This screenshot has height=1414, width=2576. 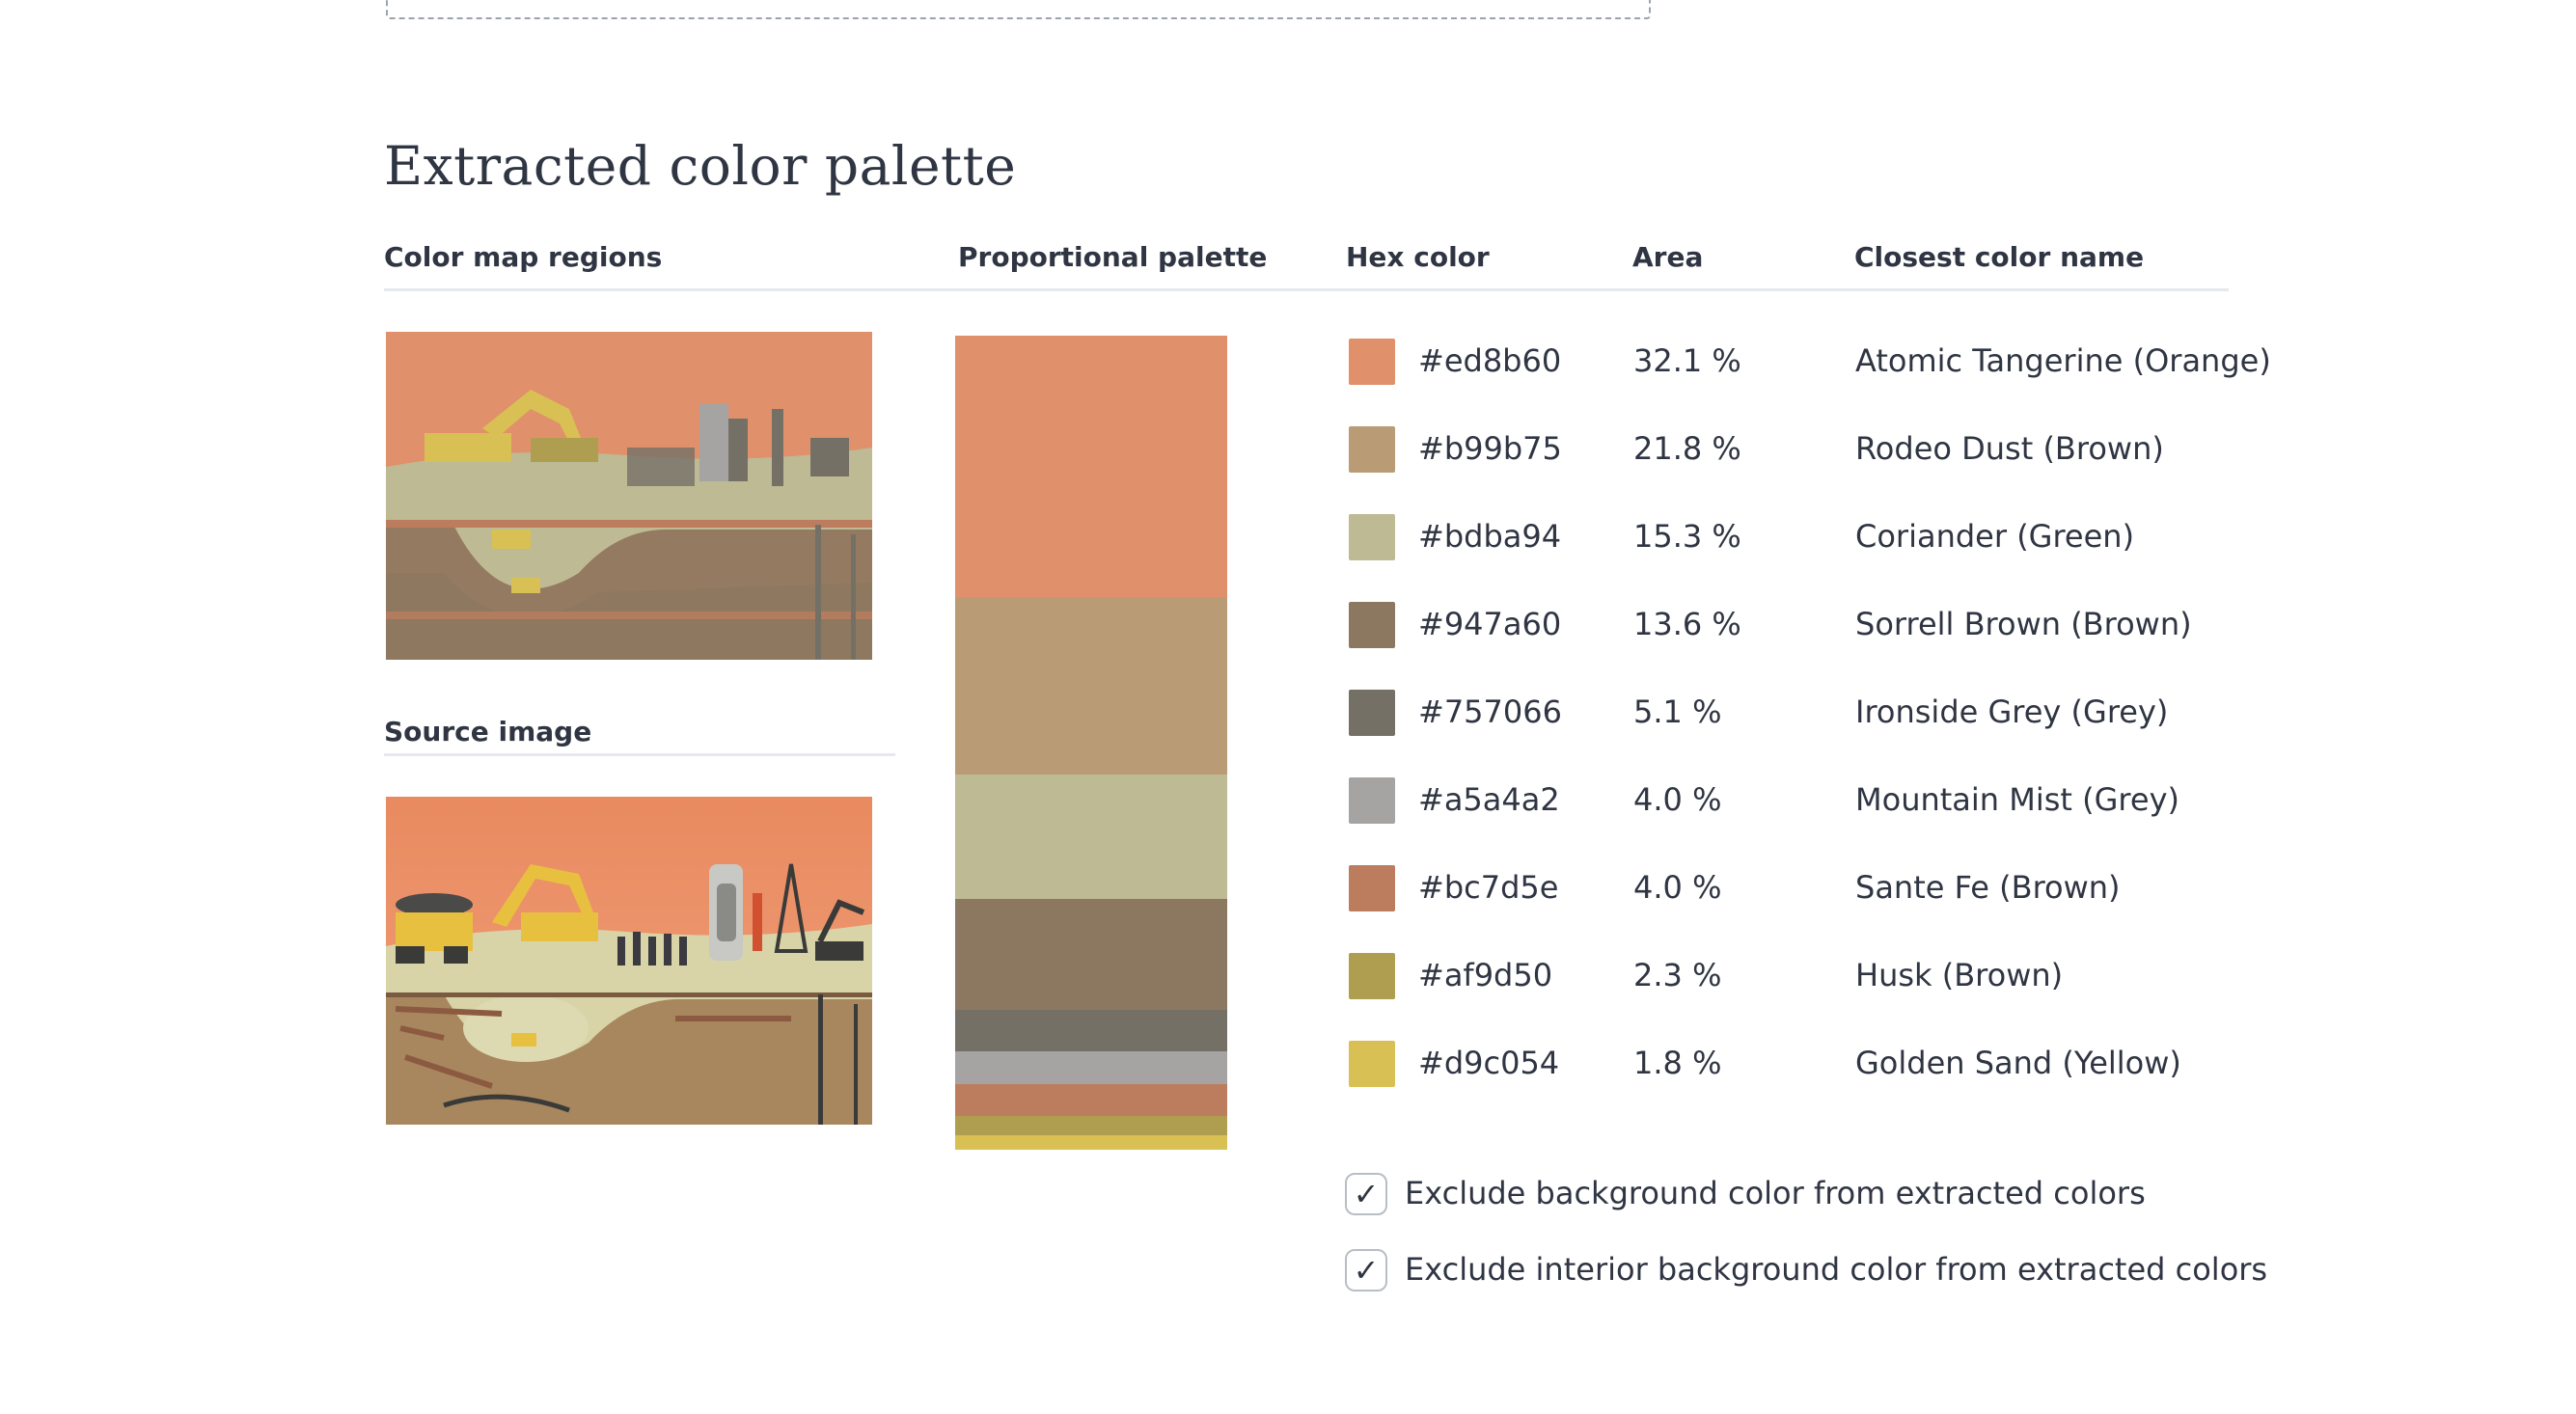 I want to click on color-row: #b99b75 21.8 % Rodeo Dust (Brown), so click(x=1832, y=450).